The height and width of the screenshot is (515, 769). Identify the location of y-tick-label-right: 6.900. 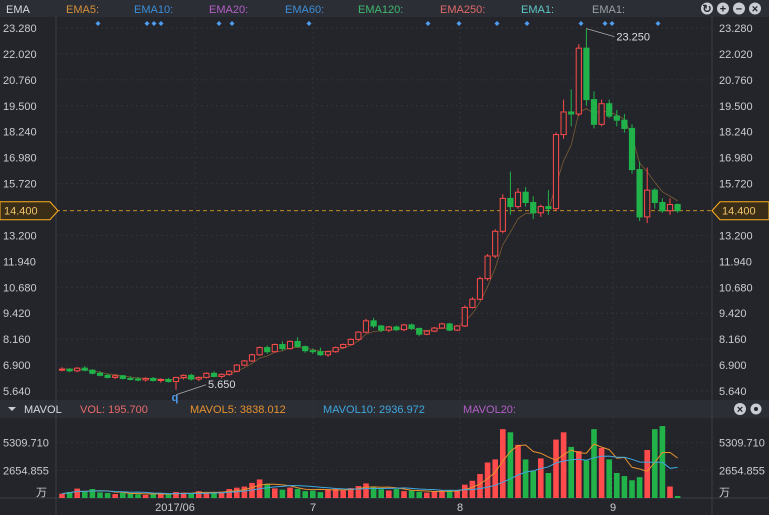
(733, 366).